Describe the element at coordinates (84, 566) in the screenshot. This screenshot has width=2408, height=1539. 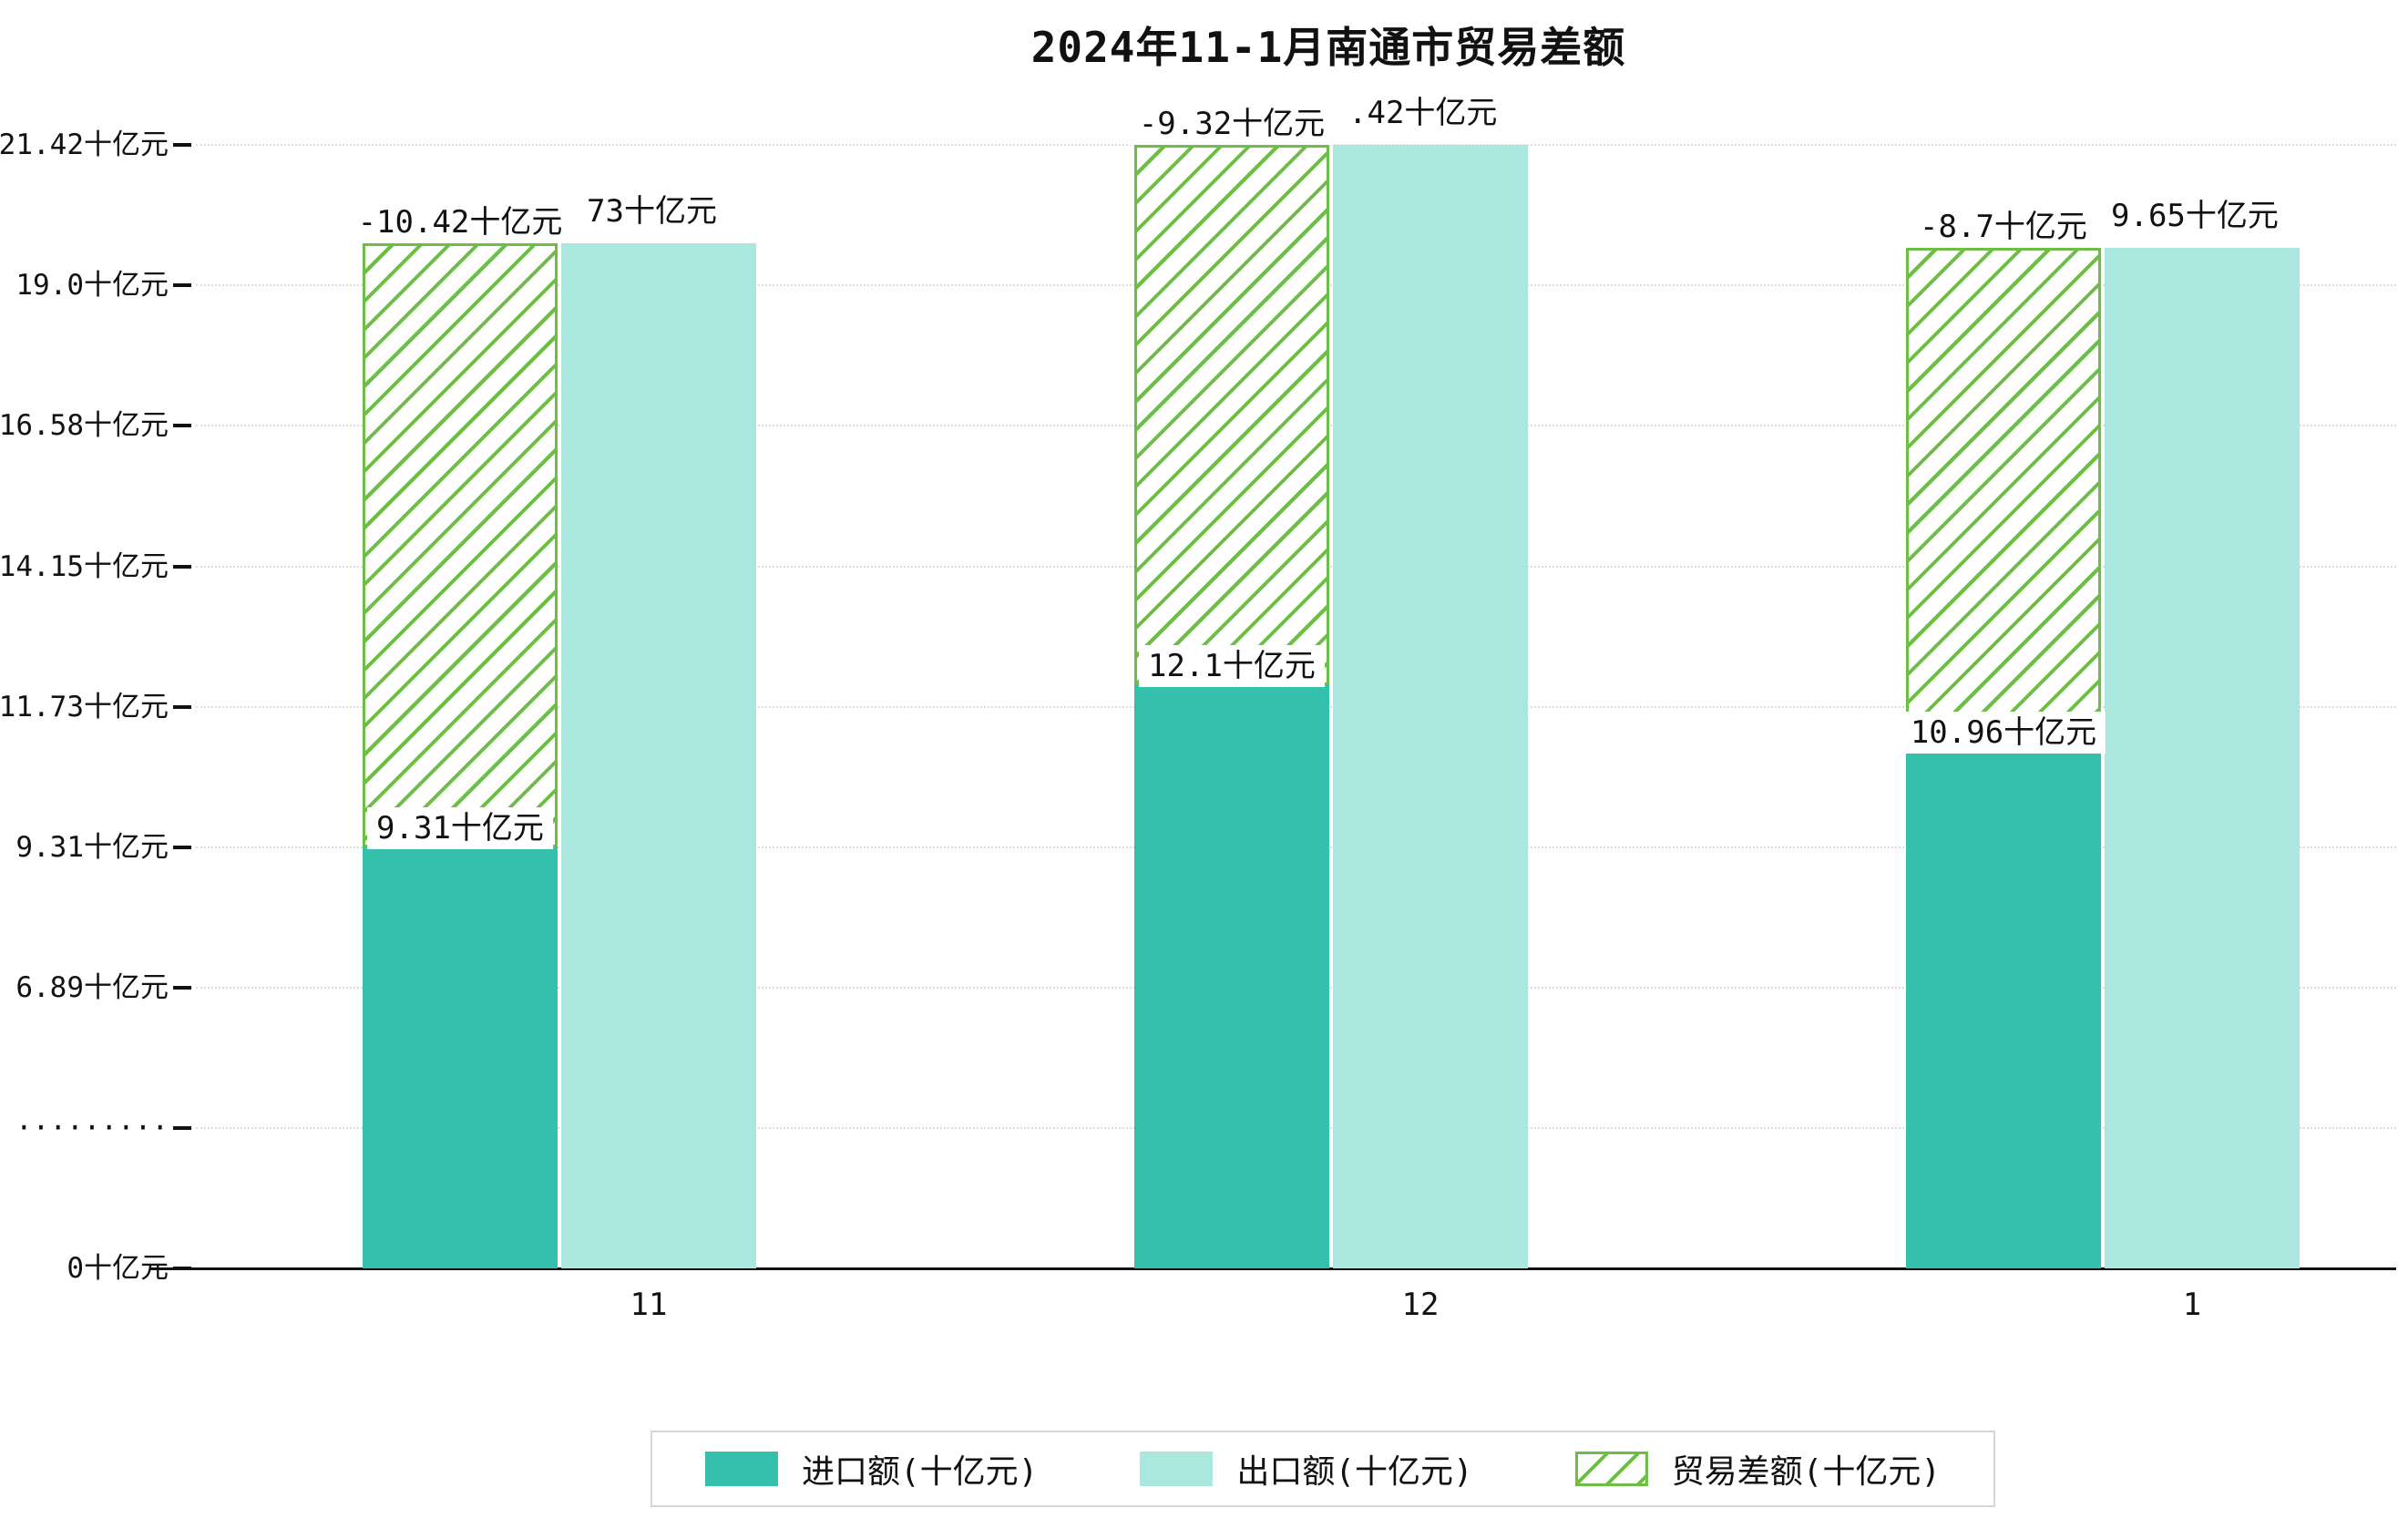
I see `y-axis-tick-label: 14.15十亿元` at that location.